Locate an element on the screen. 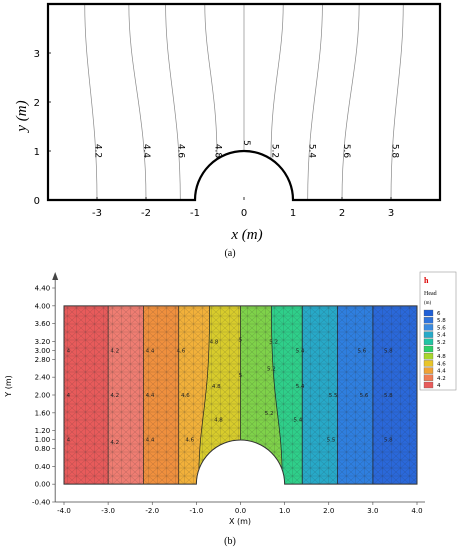  panel-b-x-tick-label: 4.0 is located at coordinates (416, 511).